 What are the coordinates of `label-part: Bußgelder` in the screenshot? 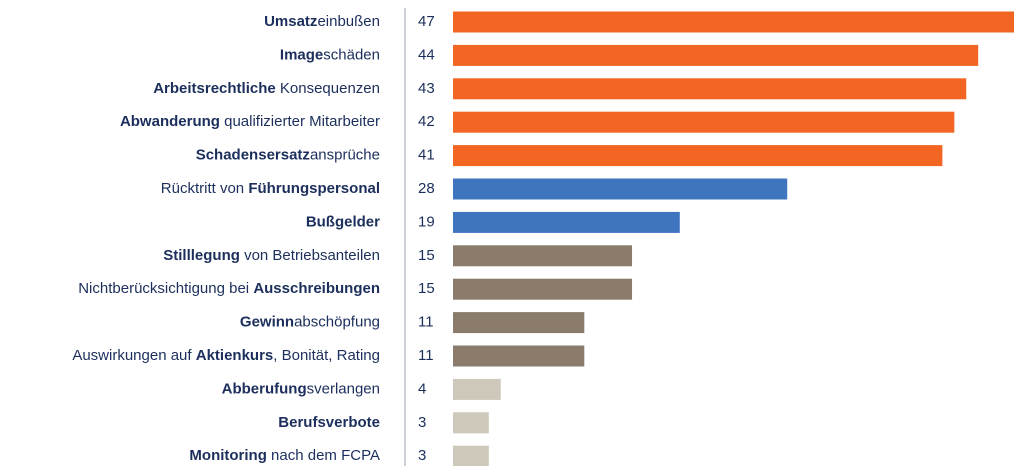 It's located at (343, 221).